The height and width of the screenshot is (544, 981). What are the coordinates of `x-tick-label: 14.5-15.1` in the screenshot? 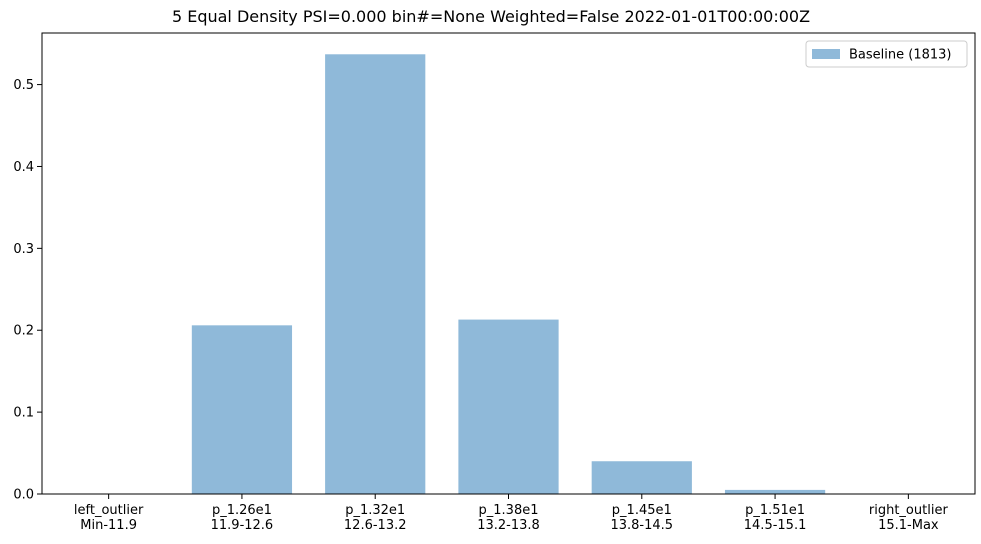 It's located at (775, 525).